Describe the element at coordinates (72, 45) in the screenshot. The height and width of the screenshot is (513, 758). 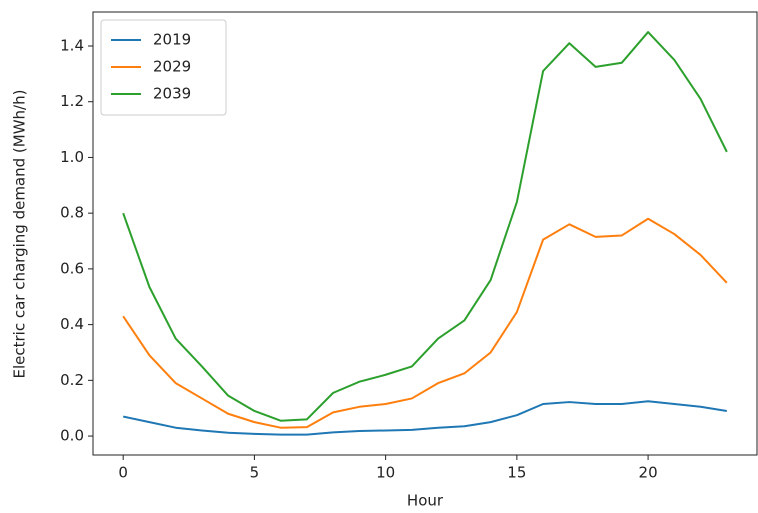
I see `y-tick-label: 1.4` at that location.